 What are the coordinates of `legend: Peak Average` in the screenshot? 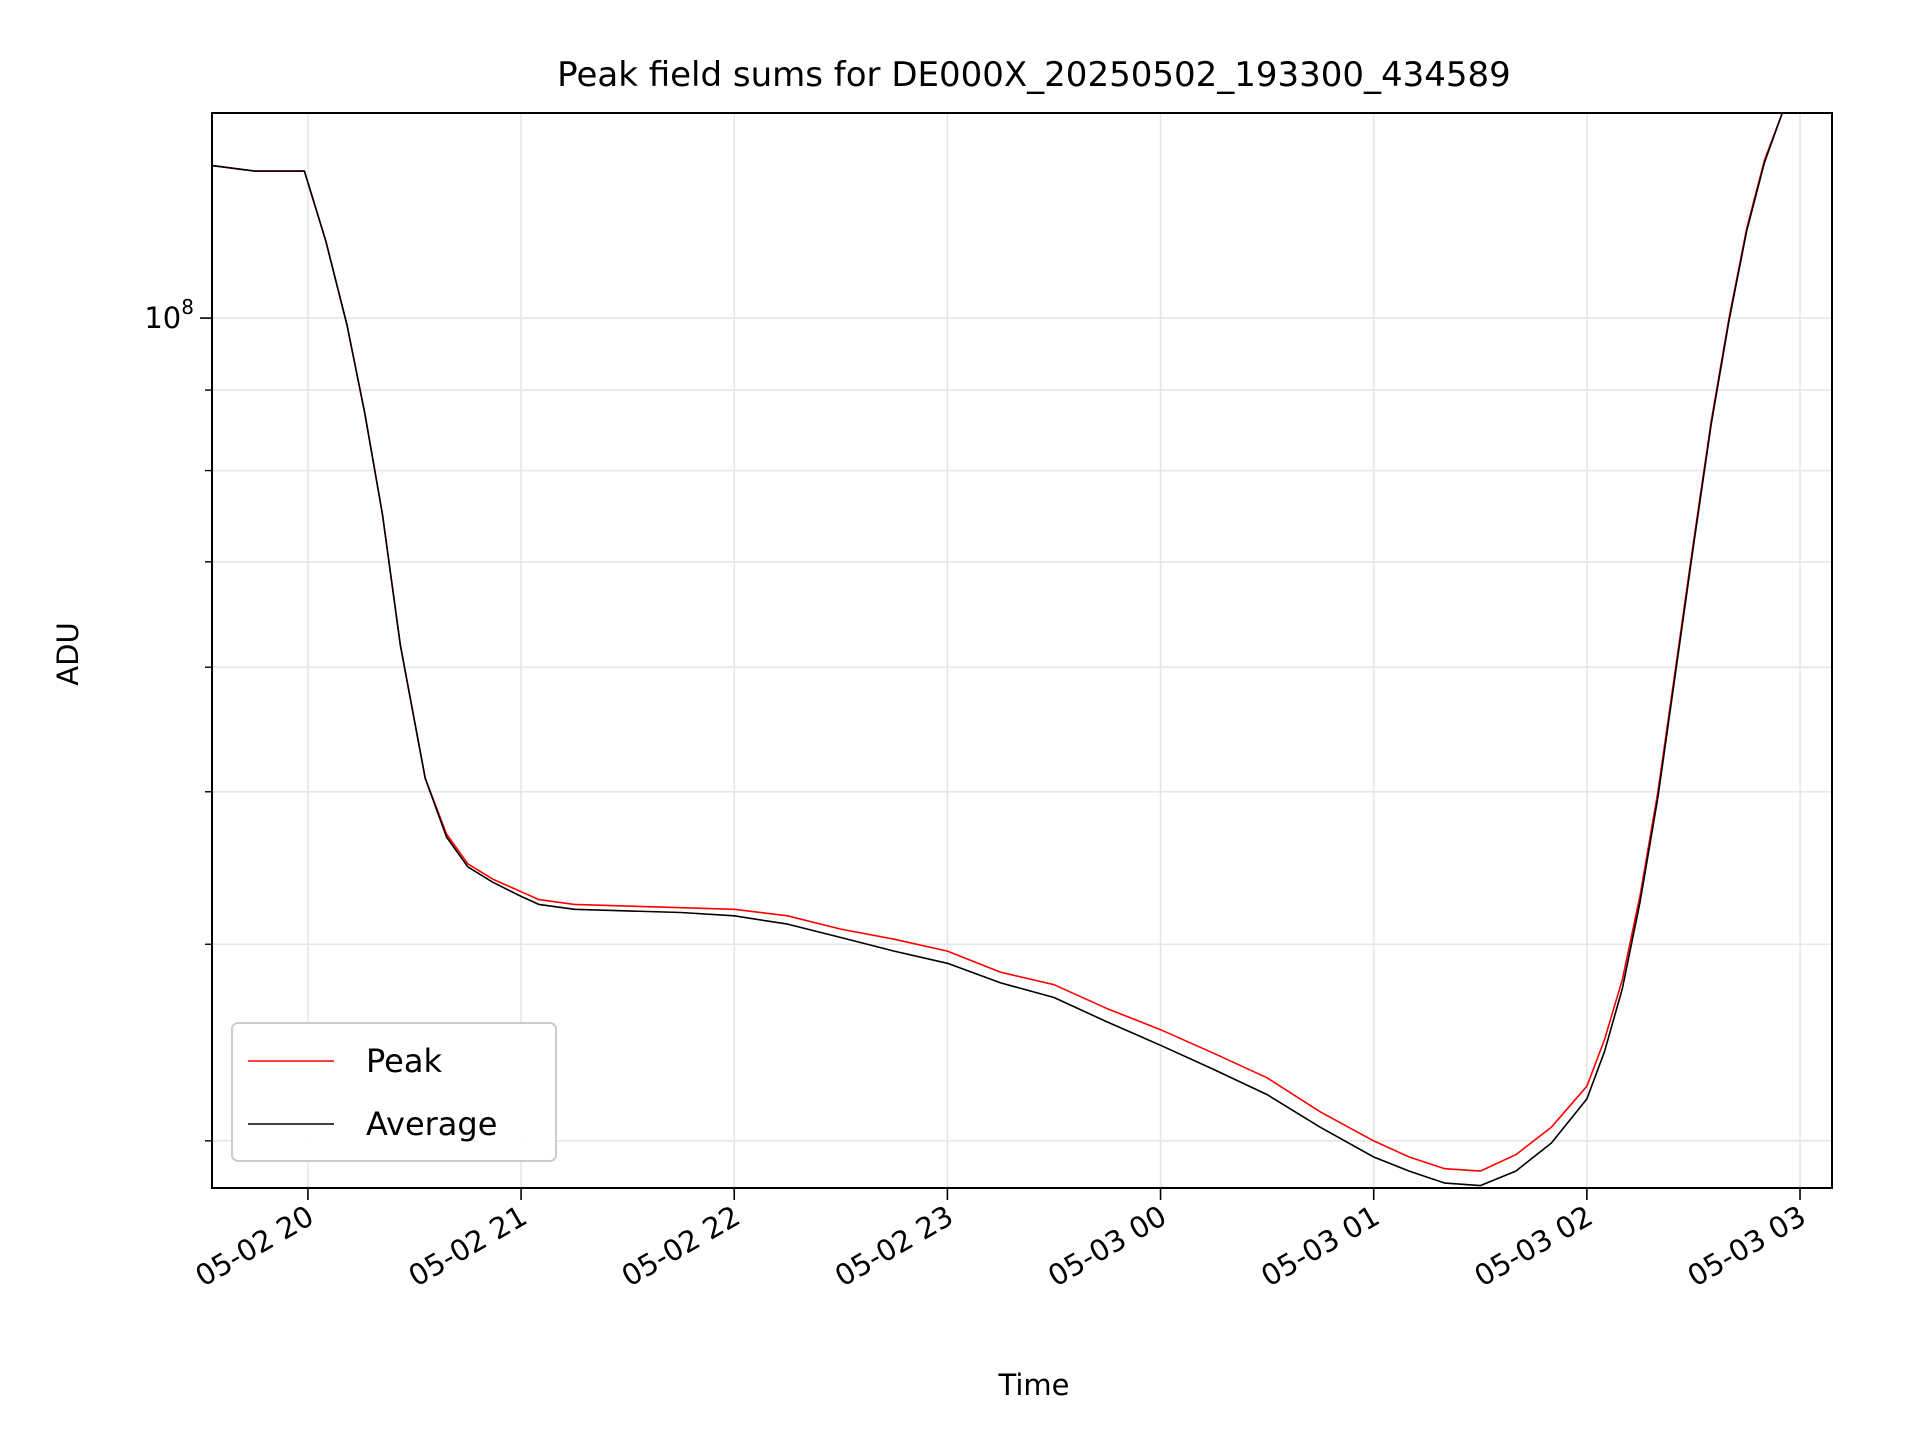 It's located at (394, 1092).